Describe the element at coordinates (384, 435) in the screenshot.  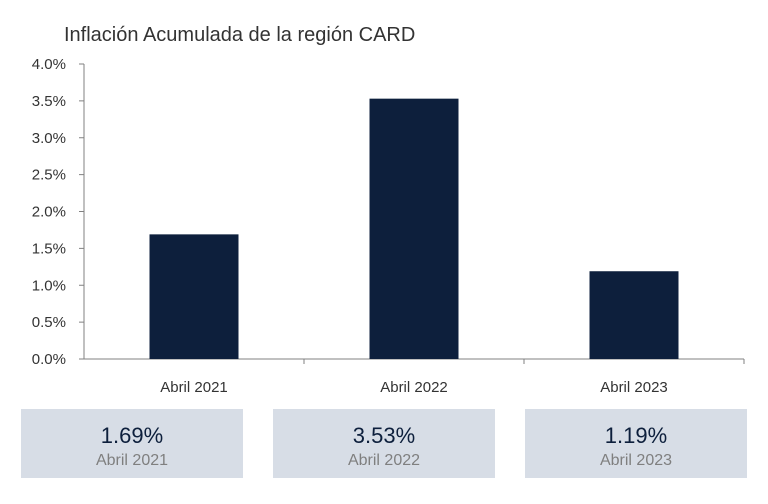
I see `summary-value: 3.53%` at that location.